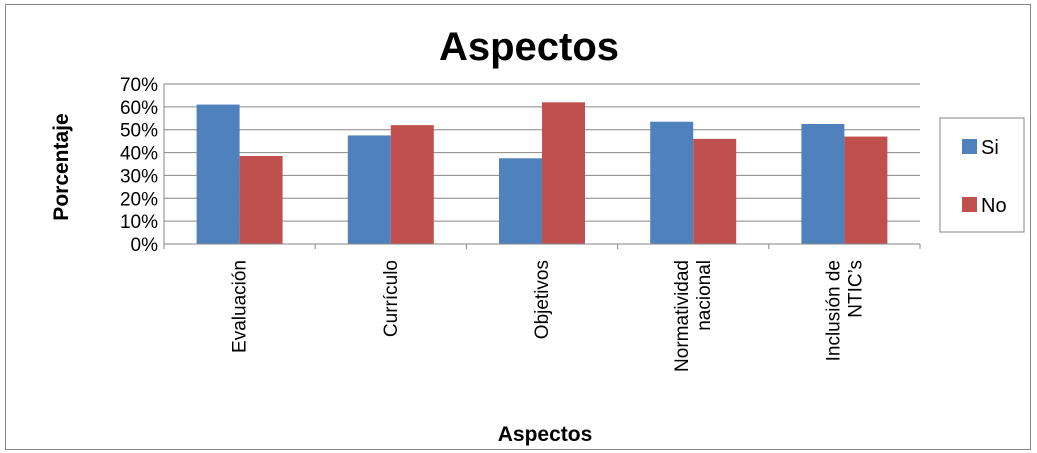 The width and height of the screenshot is (1037, 453). I want to click on x-axis-title: Aspectos, so click(545, 434).